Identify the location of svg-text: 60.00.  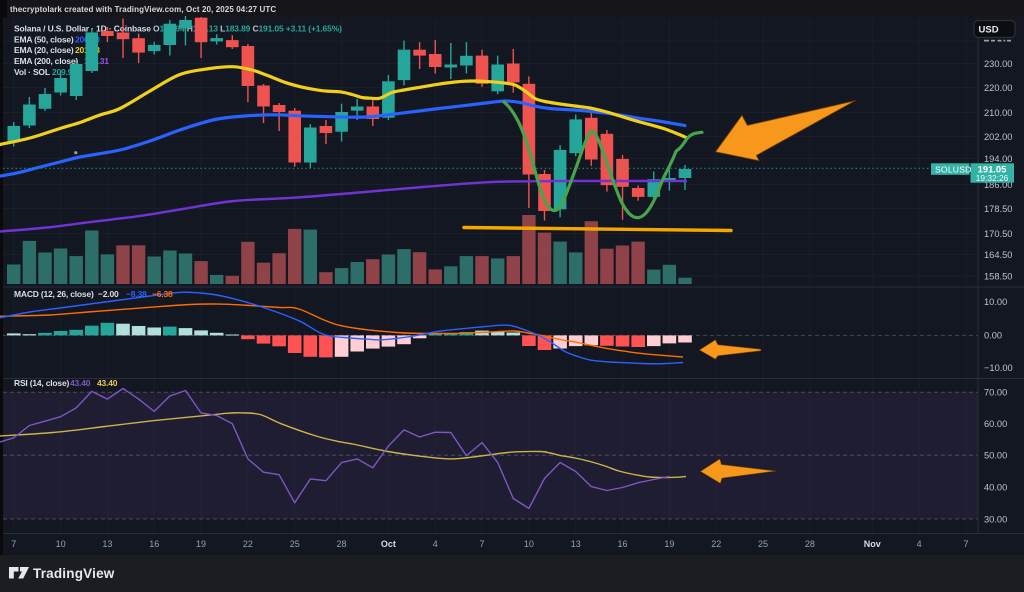
(995, 424).